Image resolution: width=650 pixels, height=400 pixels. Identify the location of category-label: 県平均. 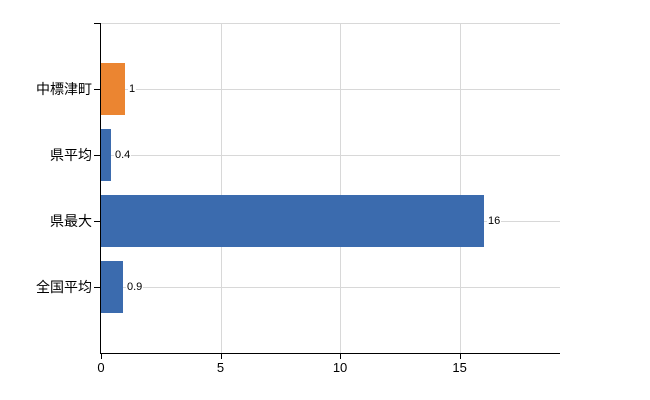
(71, 155).